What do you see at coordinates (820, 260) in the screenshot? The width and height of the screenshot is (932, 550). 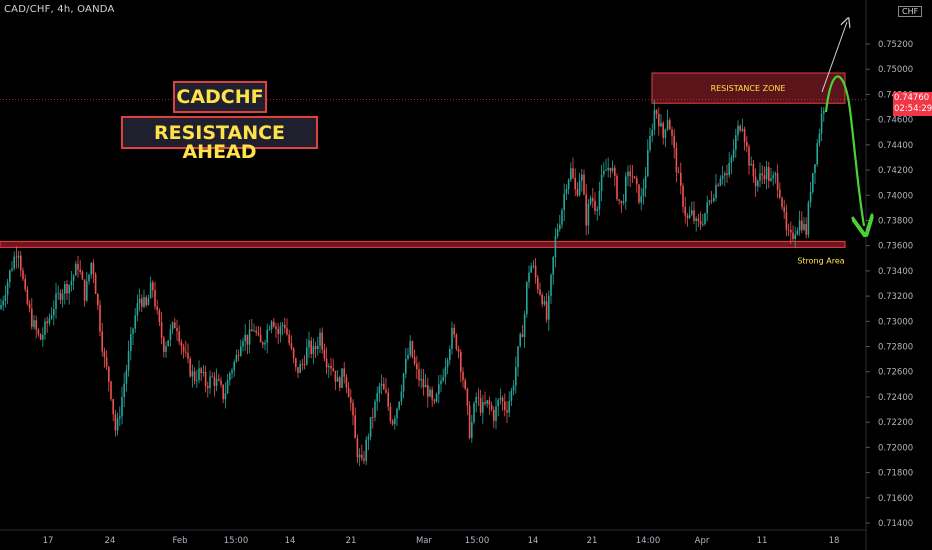 I see `support-label: Strong Area` at bounding box center [820, 260].